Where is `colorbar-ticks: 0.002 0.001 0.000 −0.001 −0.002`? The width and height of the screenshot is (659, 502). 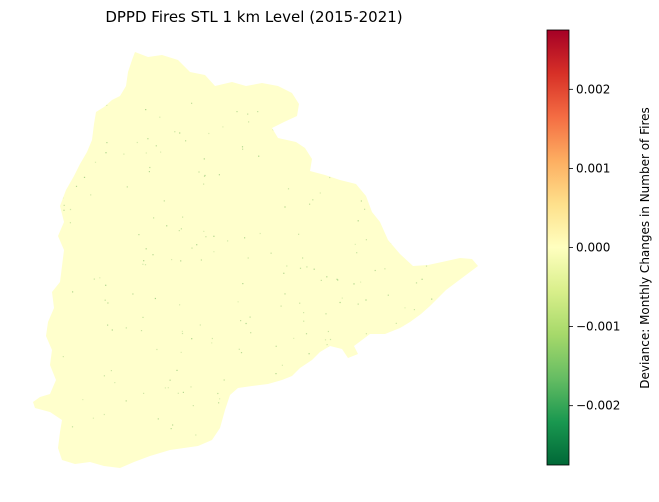
colorbar-ticks: 0.002 0.001 0.000 −0.001 −0.002 is located at coordinates (594, 247).